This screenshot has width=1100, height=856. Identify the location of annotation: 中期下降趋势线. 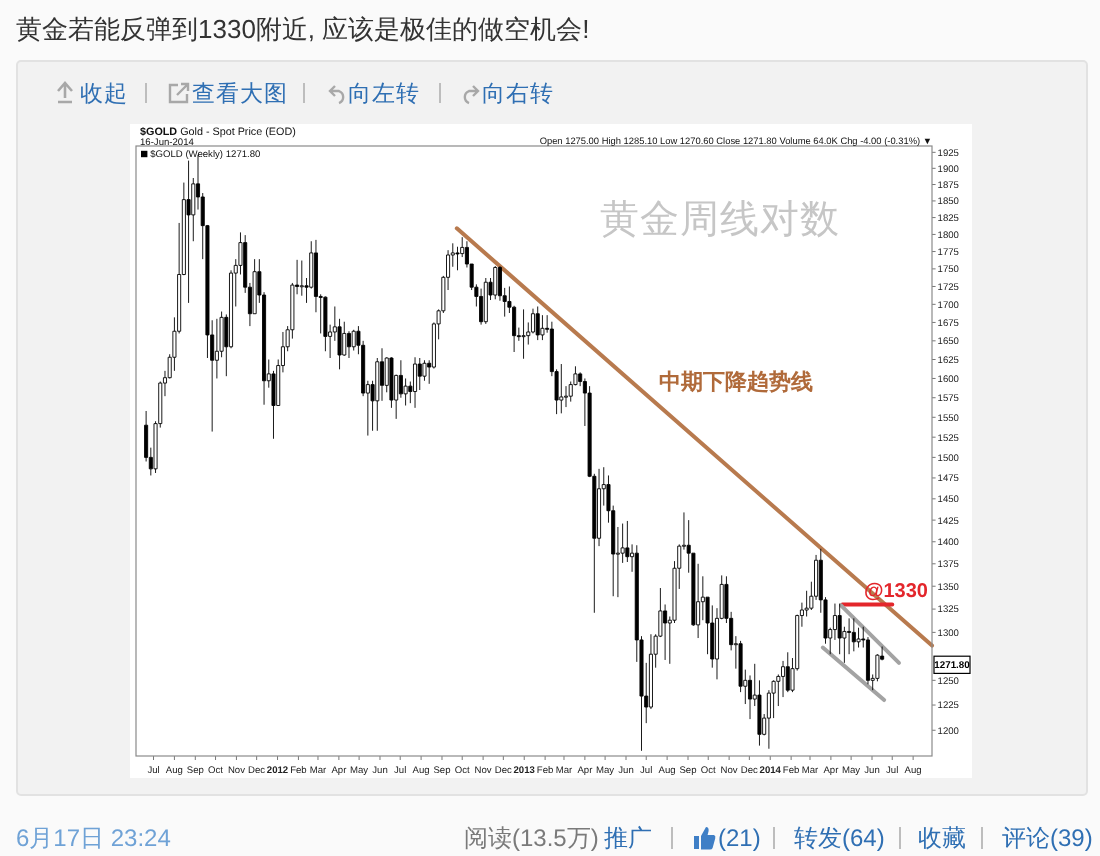
(736, 382).